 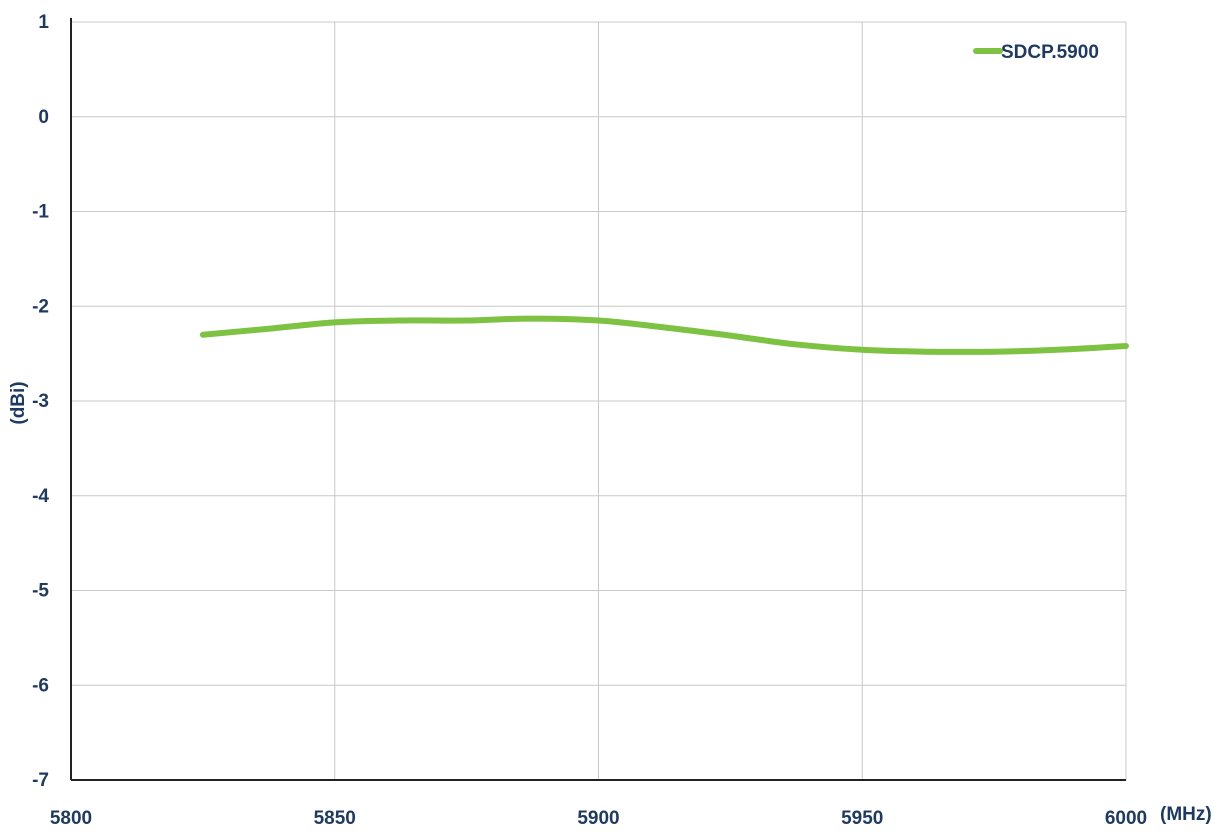 I want to click on y-tick-label: -7, so click(x=40, y=780).